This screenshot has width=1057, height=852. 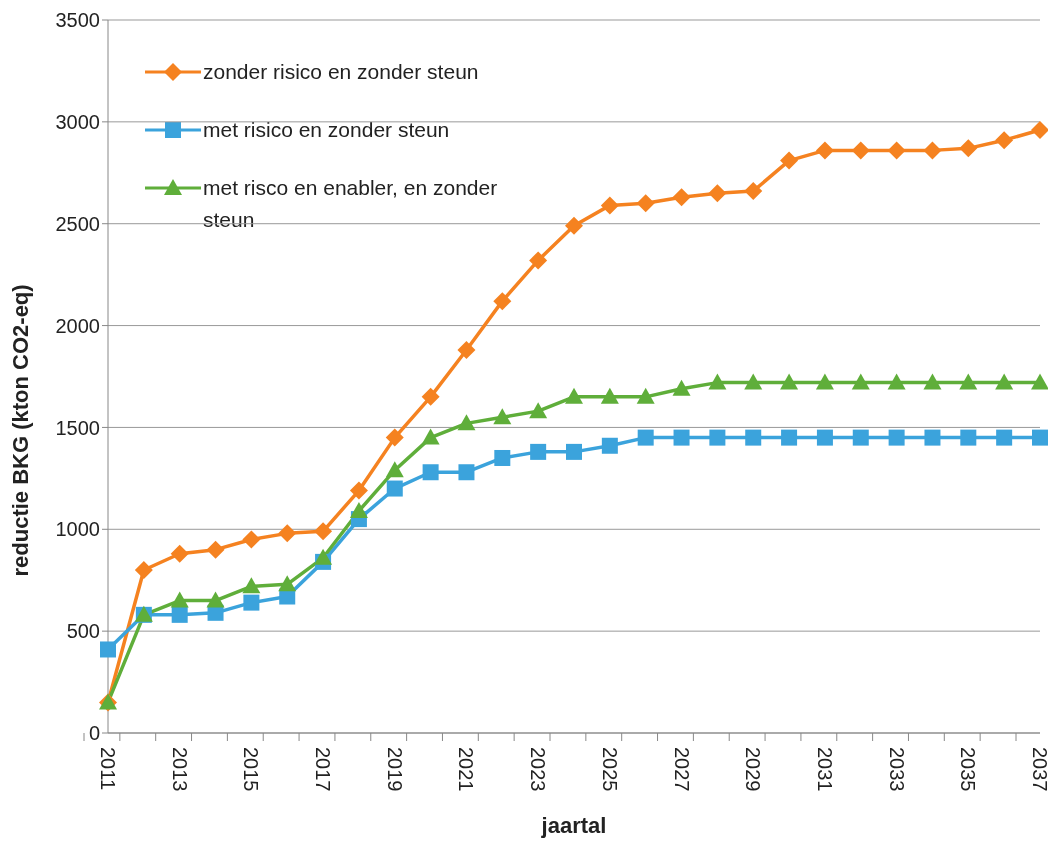 What do you see at coordinates (394, 769) in the screenshot?
I see `x-tick-label: 2019` at bounding box center [394, 769].